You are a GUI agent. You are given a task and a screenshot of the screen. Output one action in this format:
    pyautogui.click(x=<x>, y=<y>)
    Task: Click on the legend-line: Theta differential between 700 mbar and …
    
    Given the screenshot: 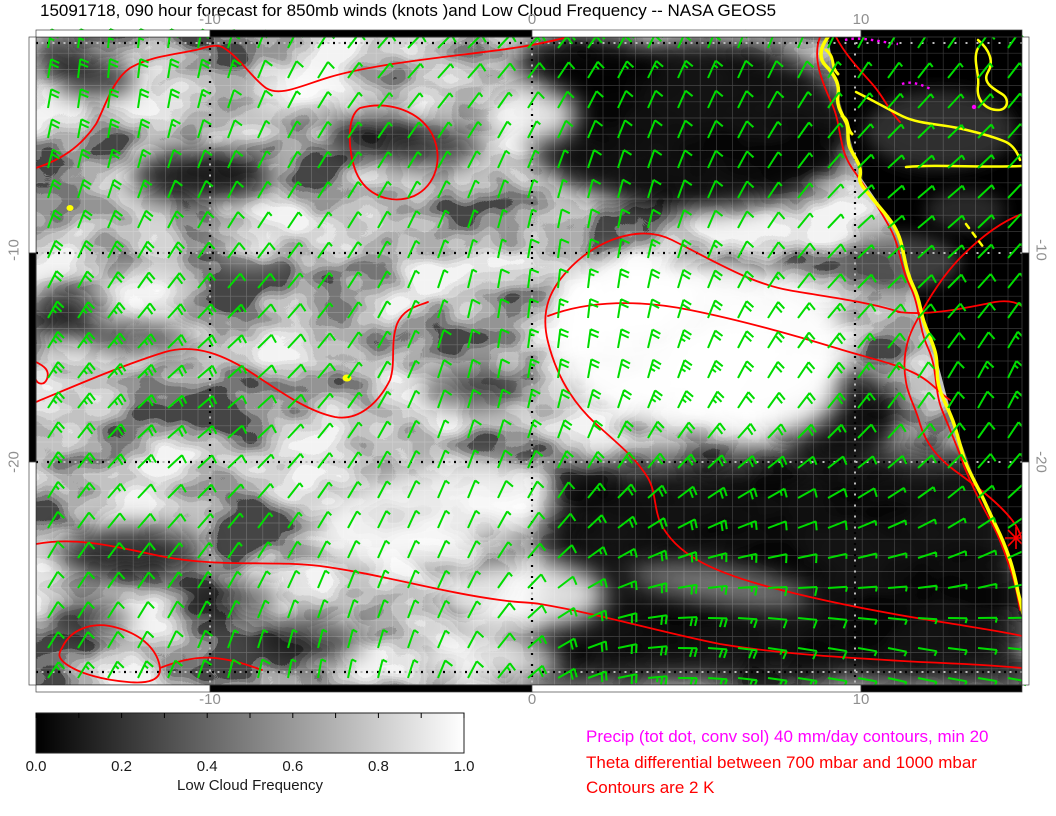 What is the action you would take?
    pyautogui.click(x=781, y=762)
    